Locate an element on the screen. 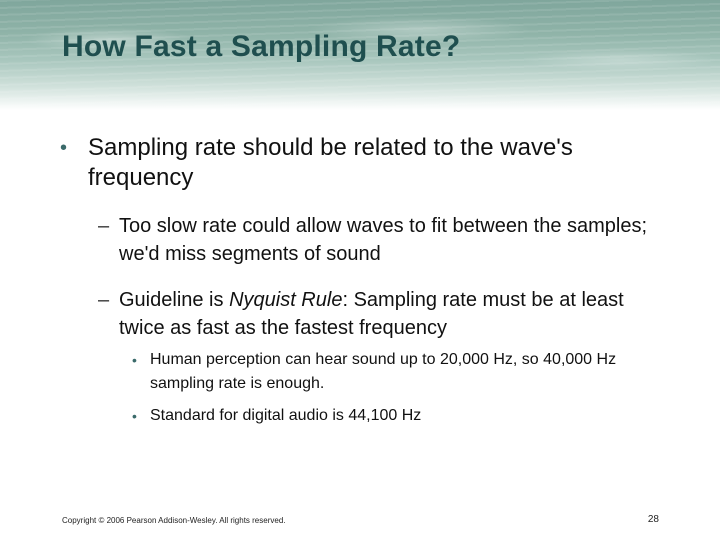  slide-title: How Fast a Sampling Rate? is located at coordinates (261, 46).